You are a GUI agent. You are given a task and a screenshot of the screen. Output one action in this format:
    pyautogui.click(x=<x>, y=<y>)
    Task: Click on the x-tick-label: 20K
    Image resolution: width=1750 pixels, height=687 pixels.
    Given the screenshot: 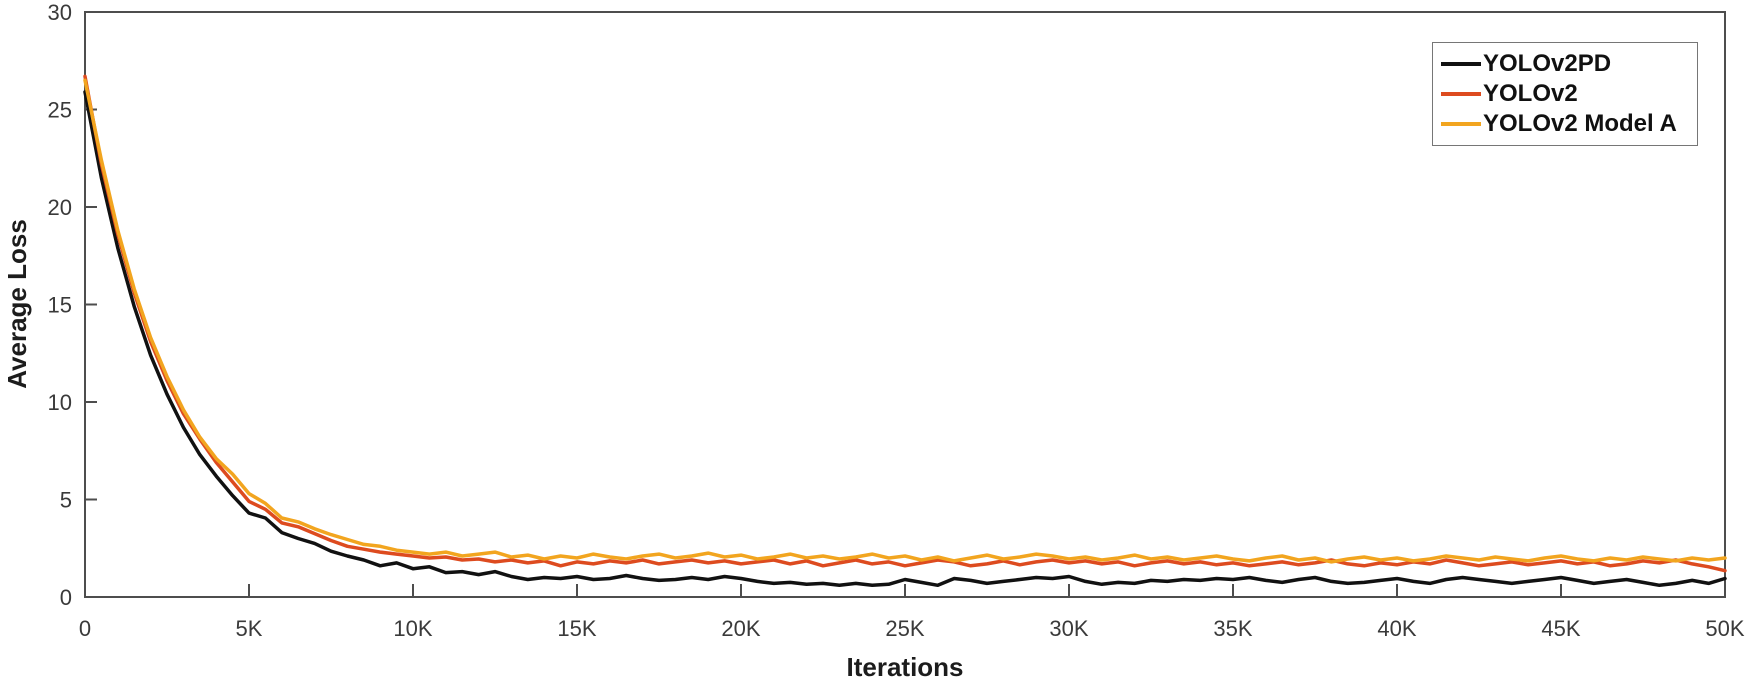 What is the action you would take?
    pyautogui.click(x=740, y=628)
    